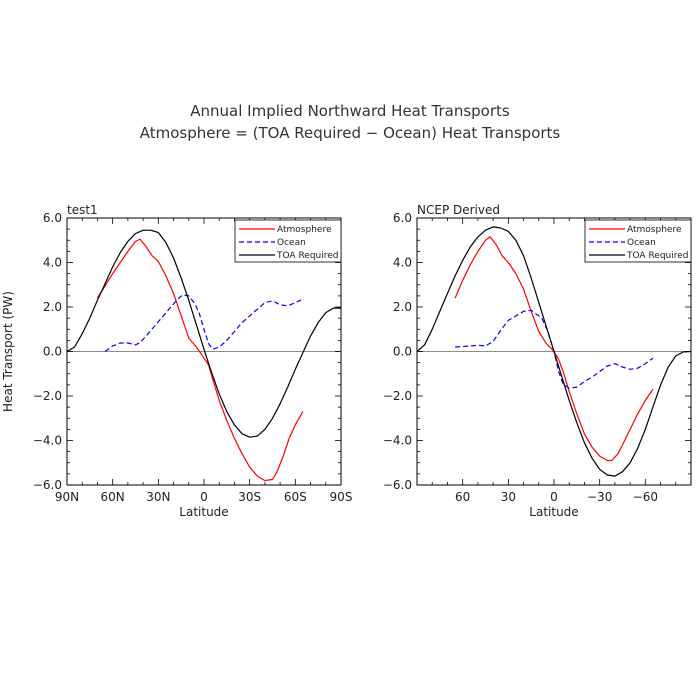  I want to click on panel-2-y-tick-label: 4.0, so click(402, 263).